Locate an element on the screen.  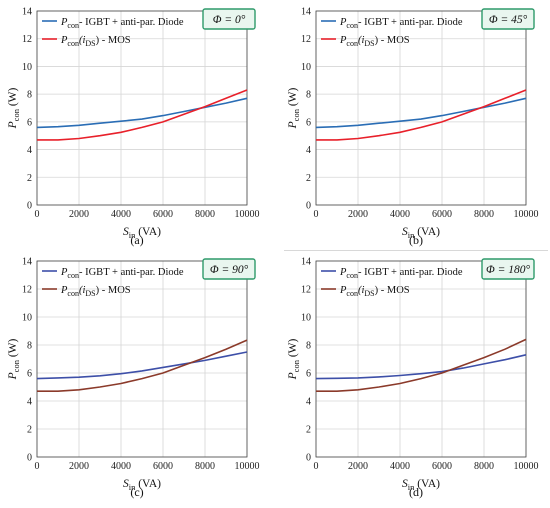
panel-label: (c) is located at coordinates (136, 492).